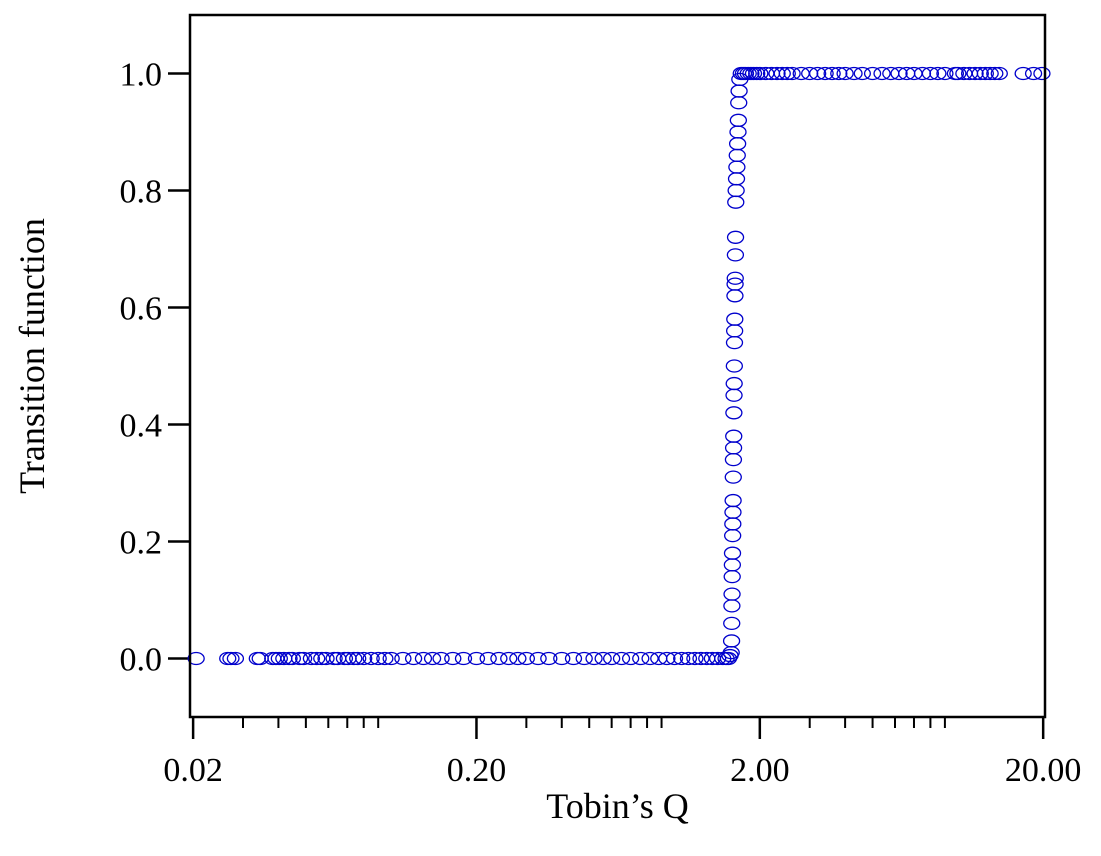  What do you see at coordinates (141, 75) in the screenshot?
I see `y-tick-label-5: 1.0` at bounding box center [141, 75].